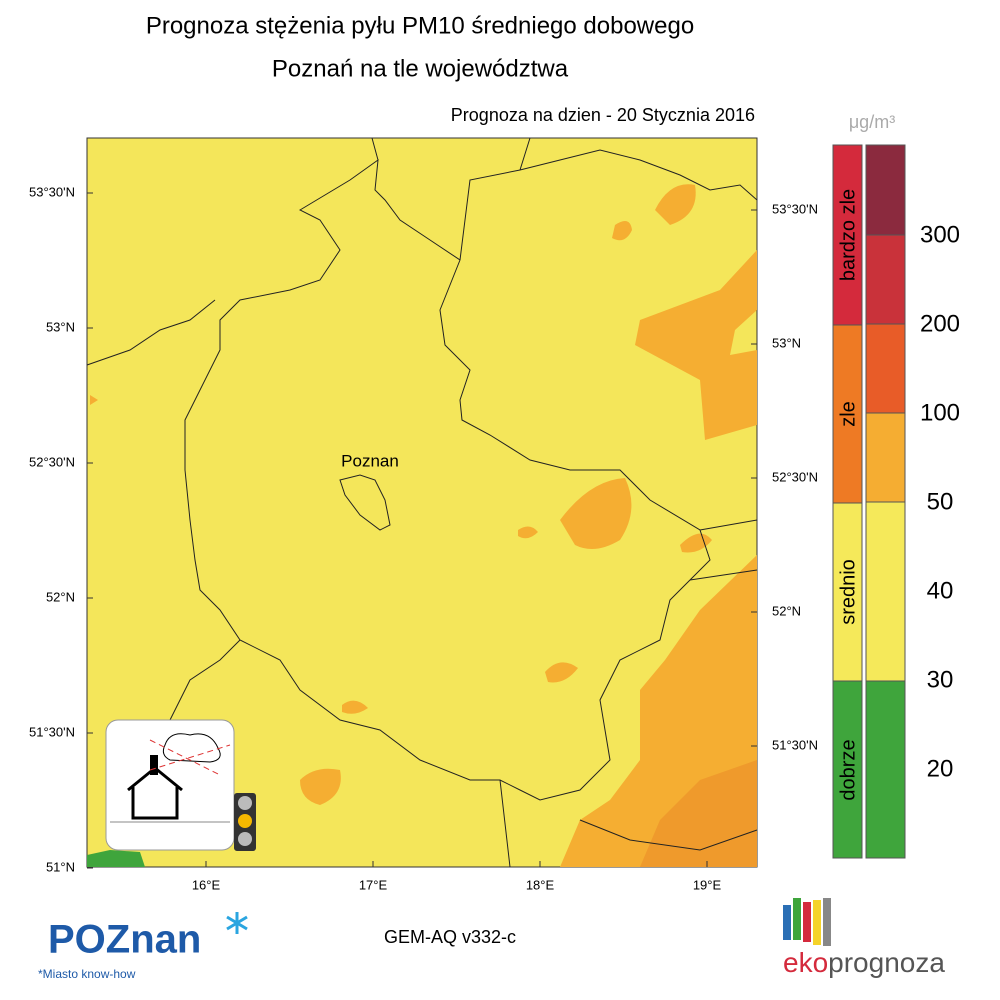  I want to click on brand: ekoprognoza, so click(864, 962).